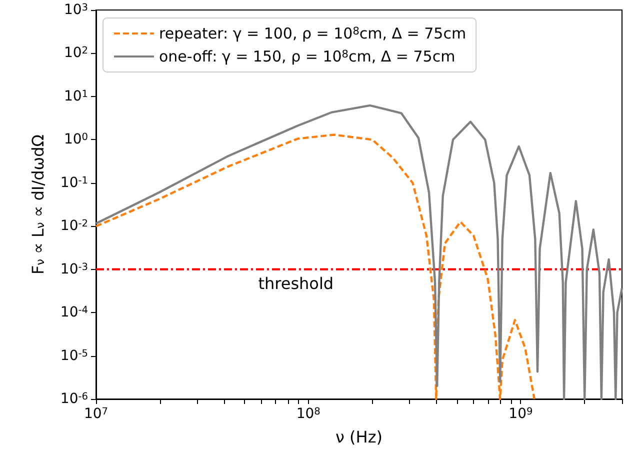 This screenshot has height=459, width=629. I want to click on ref-line-label: threshold, so click(296, 283).